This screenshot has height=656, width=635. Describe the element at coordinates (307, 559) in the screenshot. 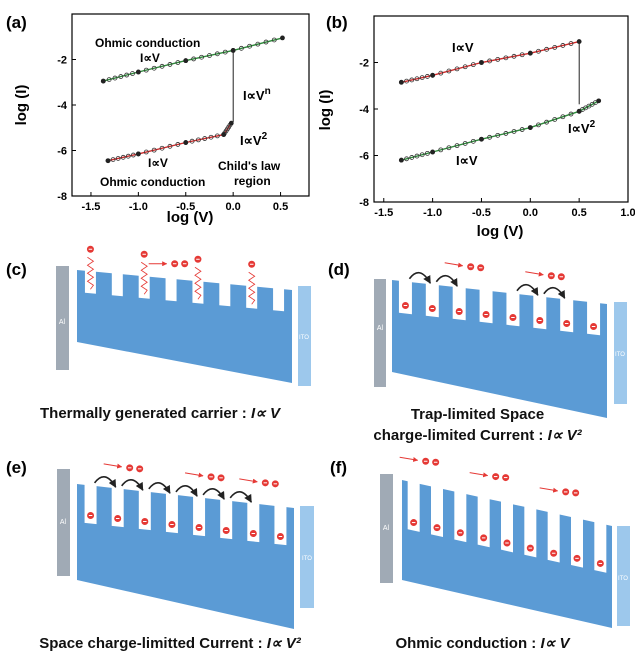

I see `ito-label-e: ITO` at that location.